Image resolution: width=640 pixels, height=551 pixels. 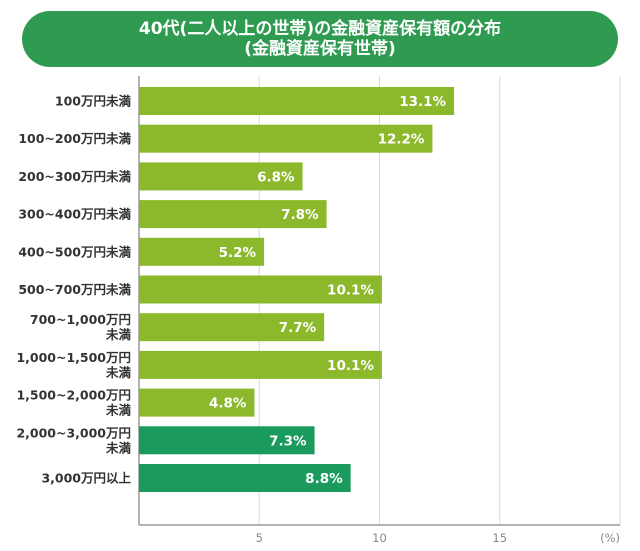 What do you see at coordinates (300, 215) in the screenshot?
I see `bar-value-label: 7.8%` at bounding box center [300, 215].